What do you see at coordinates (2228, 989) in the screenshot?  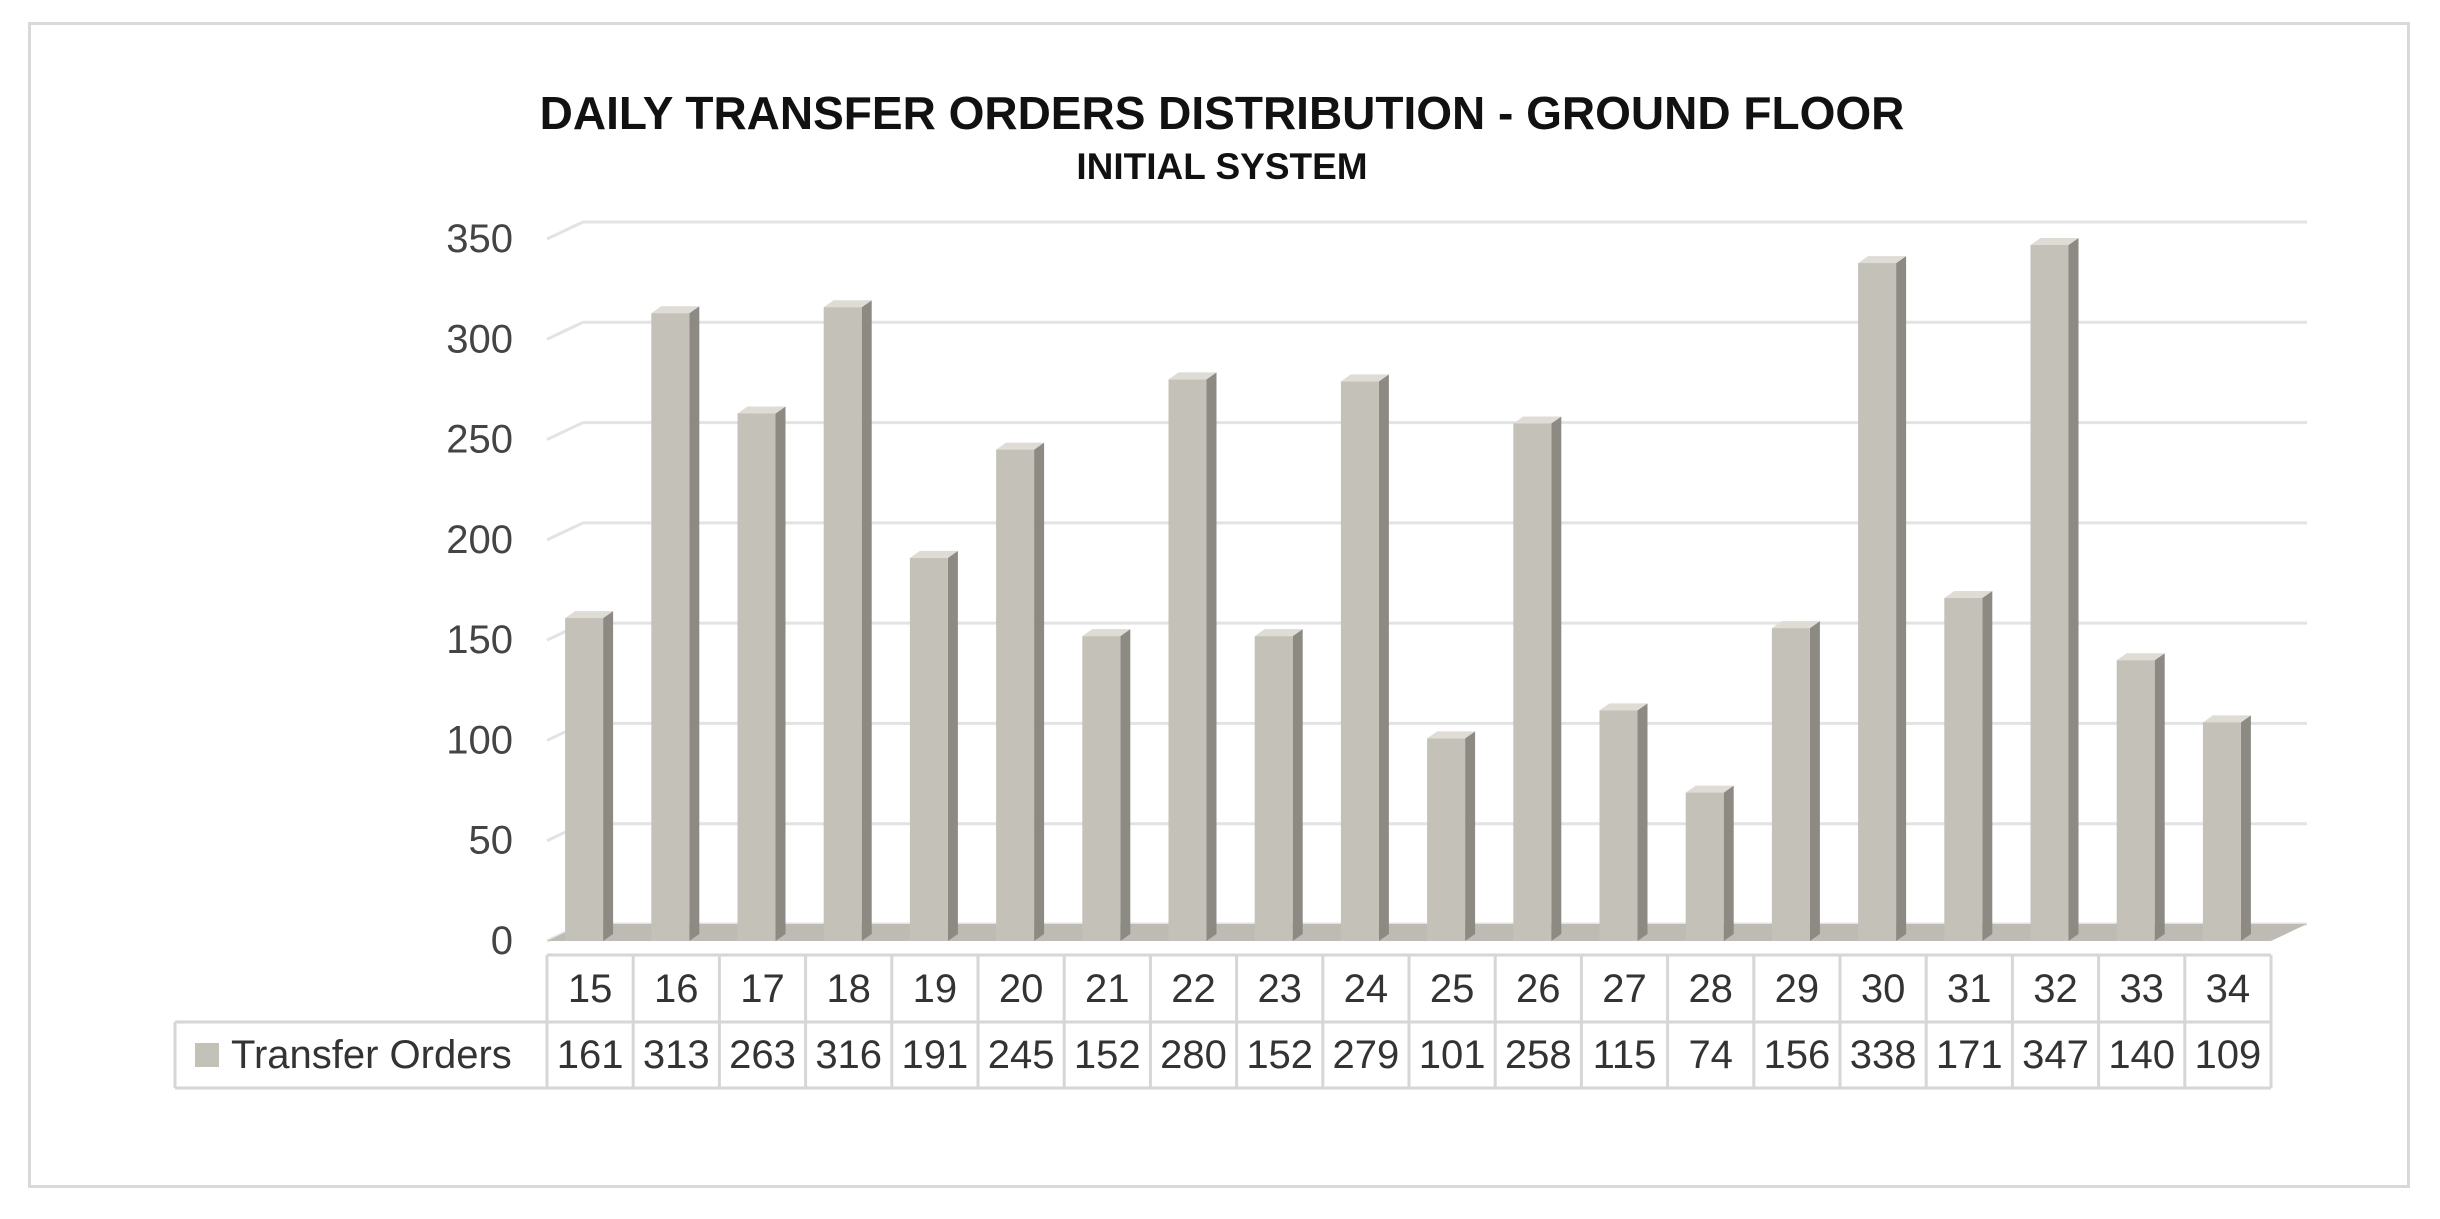 I see `x-tick-label: 34` at bounding box center [2228, 989].